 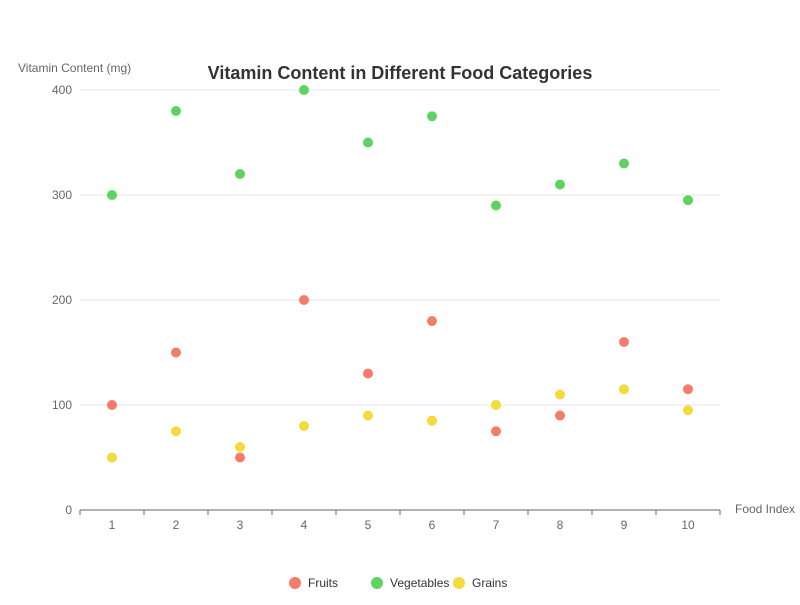 What do you see at coordinates (765, 509) in the screenshot?
I see `x-axis-label: Food Index` at bounding box center [765, 509].